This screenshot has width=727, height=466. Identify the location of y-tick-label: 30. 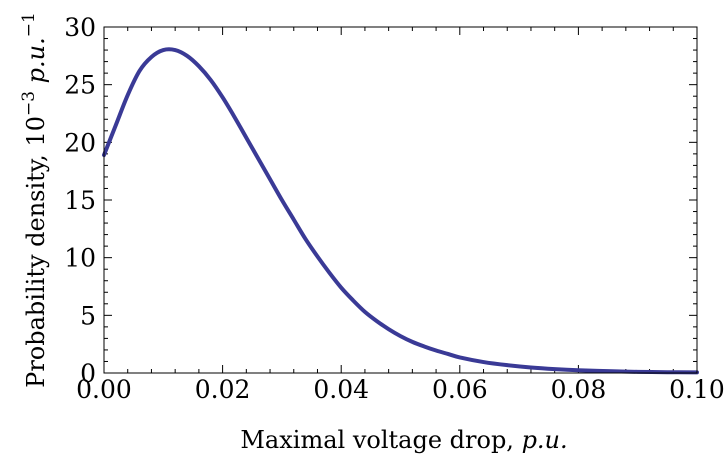
(80, 27).